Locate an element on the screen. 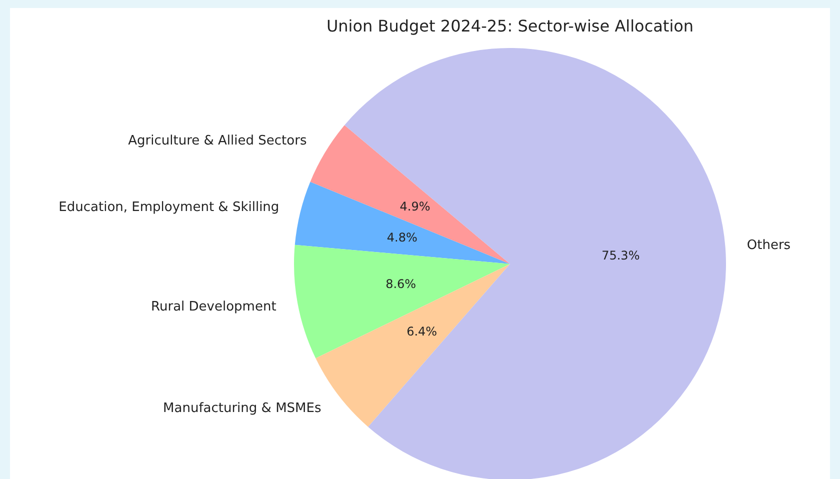 The image size is (840, 479). chart-title: Union Budget 2024-25: Sector-wise Allocation is located at coordinates (510, 26).